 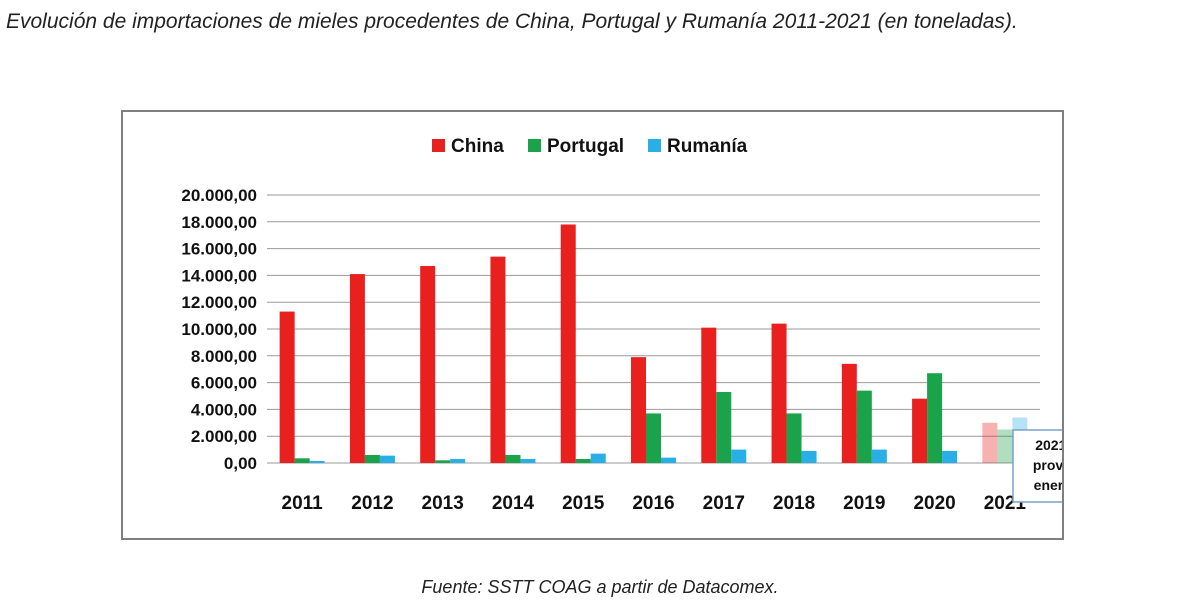 What do you see at coordinates (1005, 446) in the screenshot?
I see `bar-portugal-2021` at bounding box center [1005, 446].